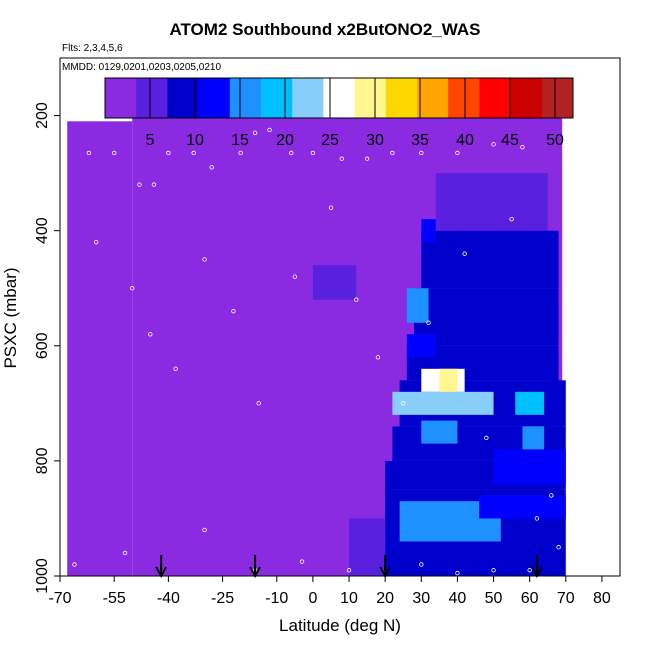 The image size is (650, 650). I want to click on colorbar-tick-label: 50, so click(555, 140).